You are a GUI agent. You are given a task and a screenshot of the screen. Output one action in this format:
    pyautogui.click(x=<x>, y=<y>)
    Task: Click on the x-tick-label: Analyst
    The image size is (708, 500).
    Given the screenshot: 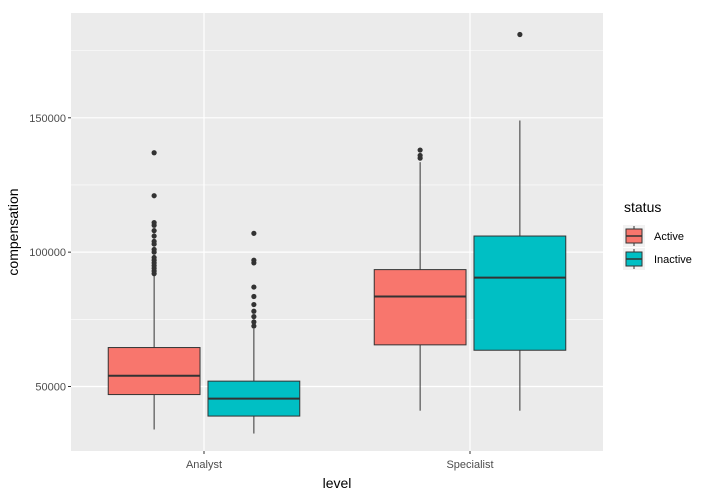 What is the action you would take?
    pyautogui.click(x=204, y=465)
    